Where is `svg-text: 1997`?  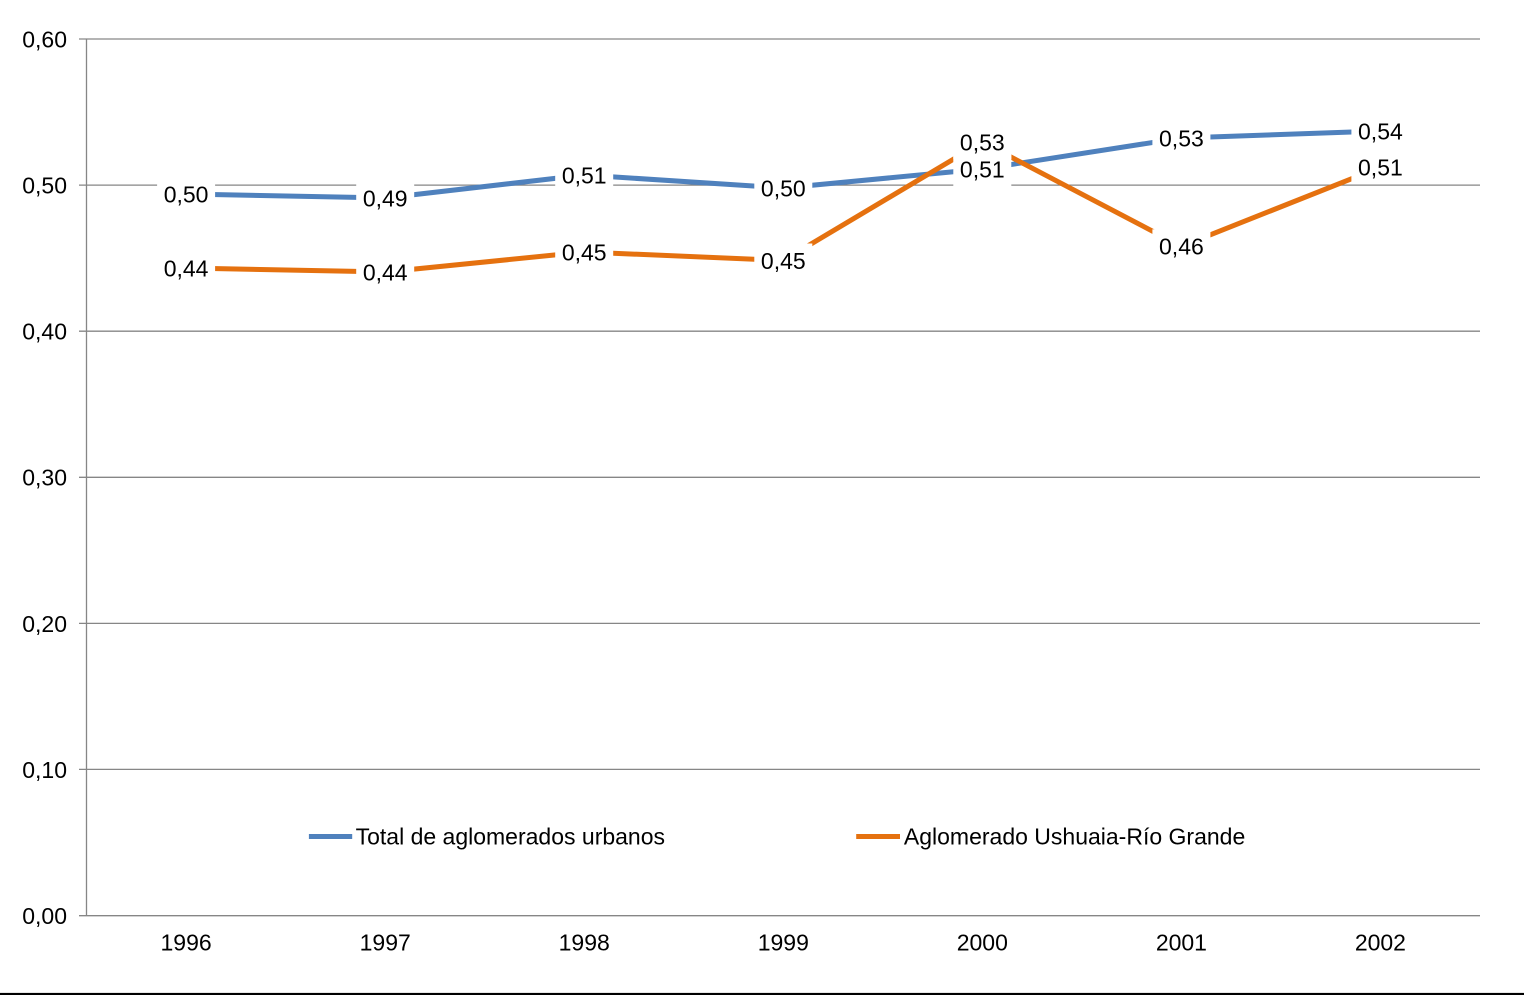
svg-text: 1997 is located at coordinates (385, 943).